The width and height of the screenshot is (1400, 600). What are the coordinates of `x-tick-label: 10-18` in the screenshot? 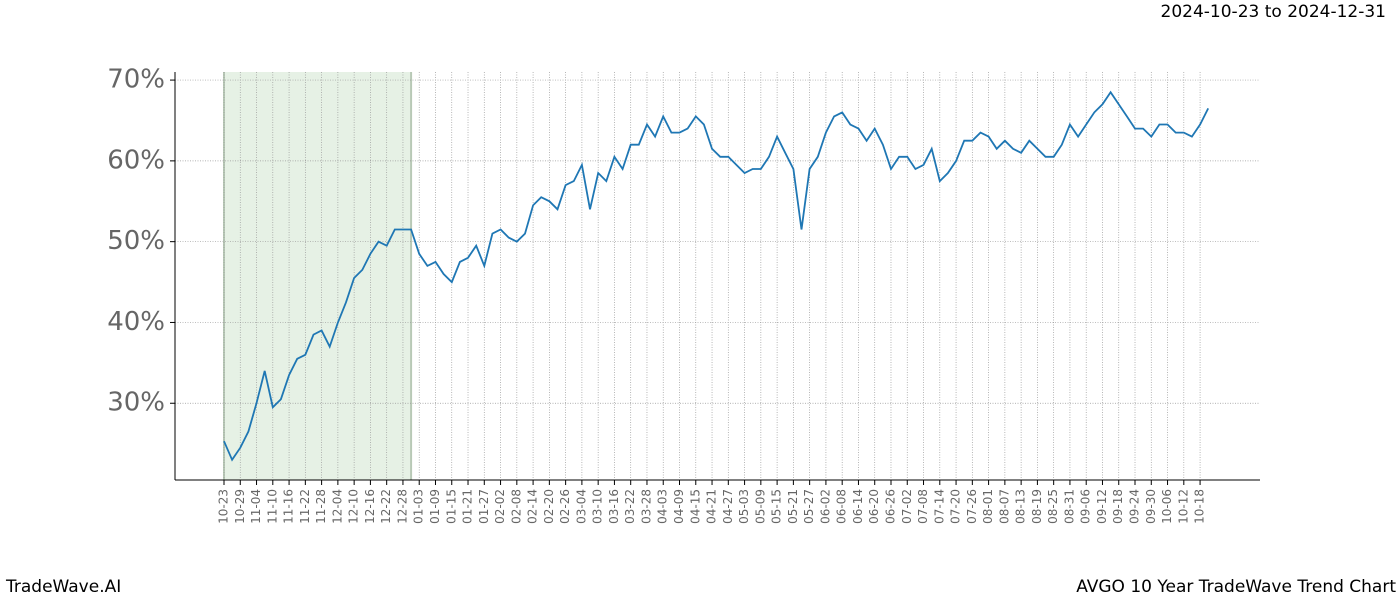 It's located at (1200, 506).